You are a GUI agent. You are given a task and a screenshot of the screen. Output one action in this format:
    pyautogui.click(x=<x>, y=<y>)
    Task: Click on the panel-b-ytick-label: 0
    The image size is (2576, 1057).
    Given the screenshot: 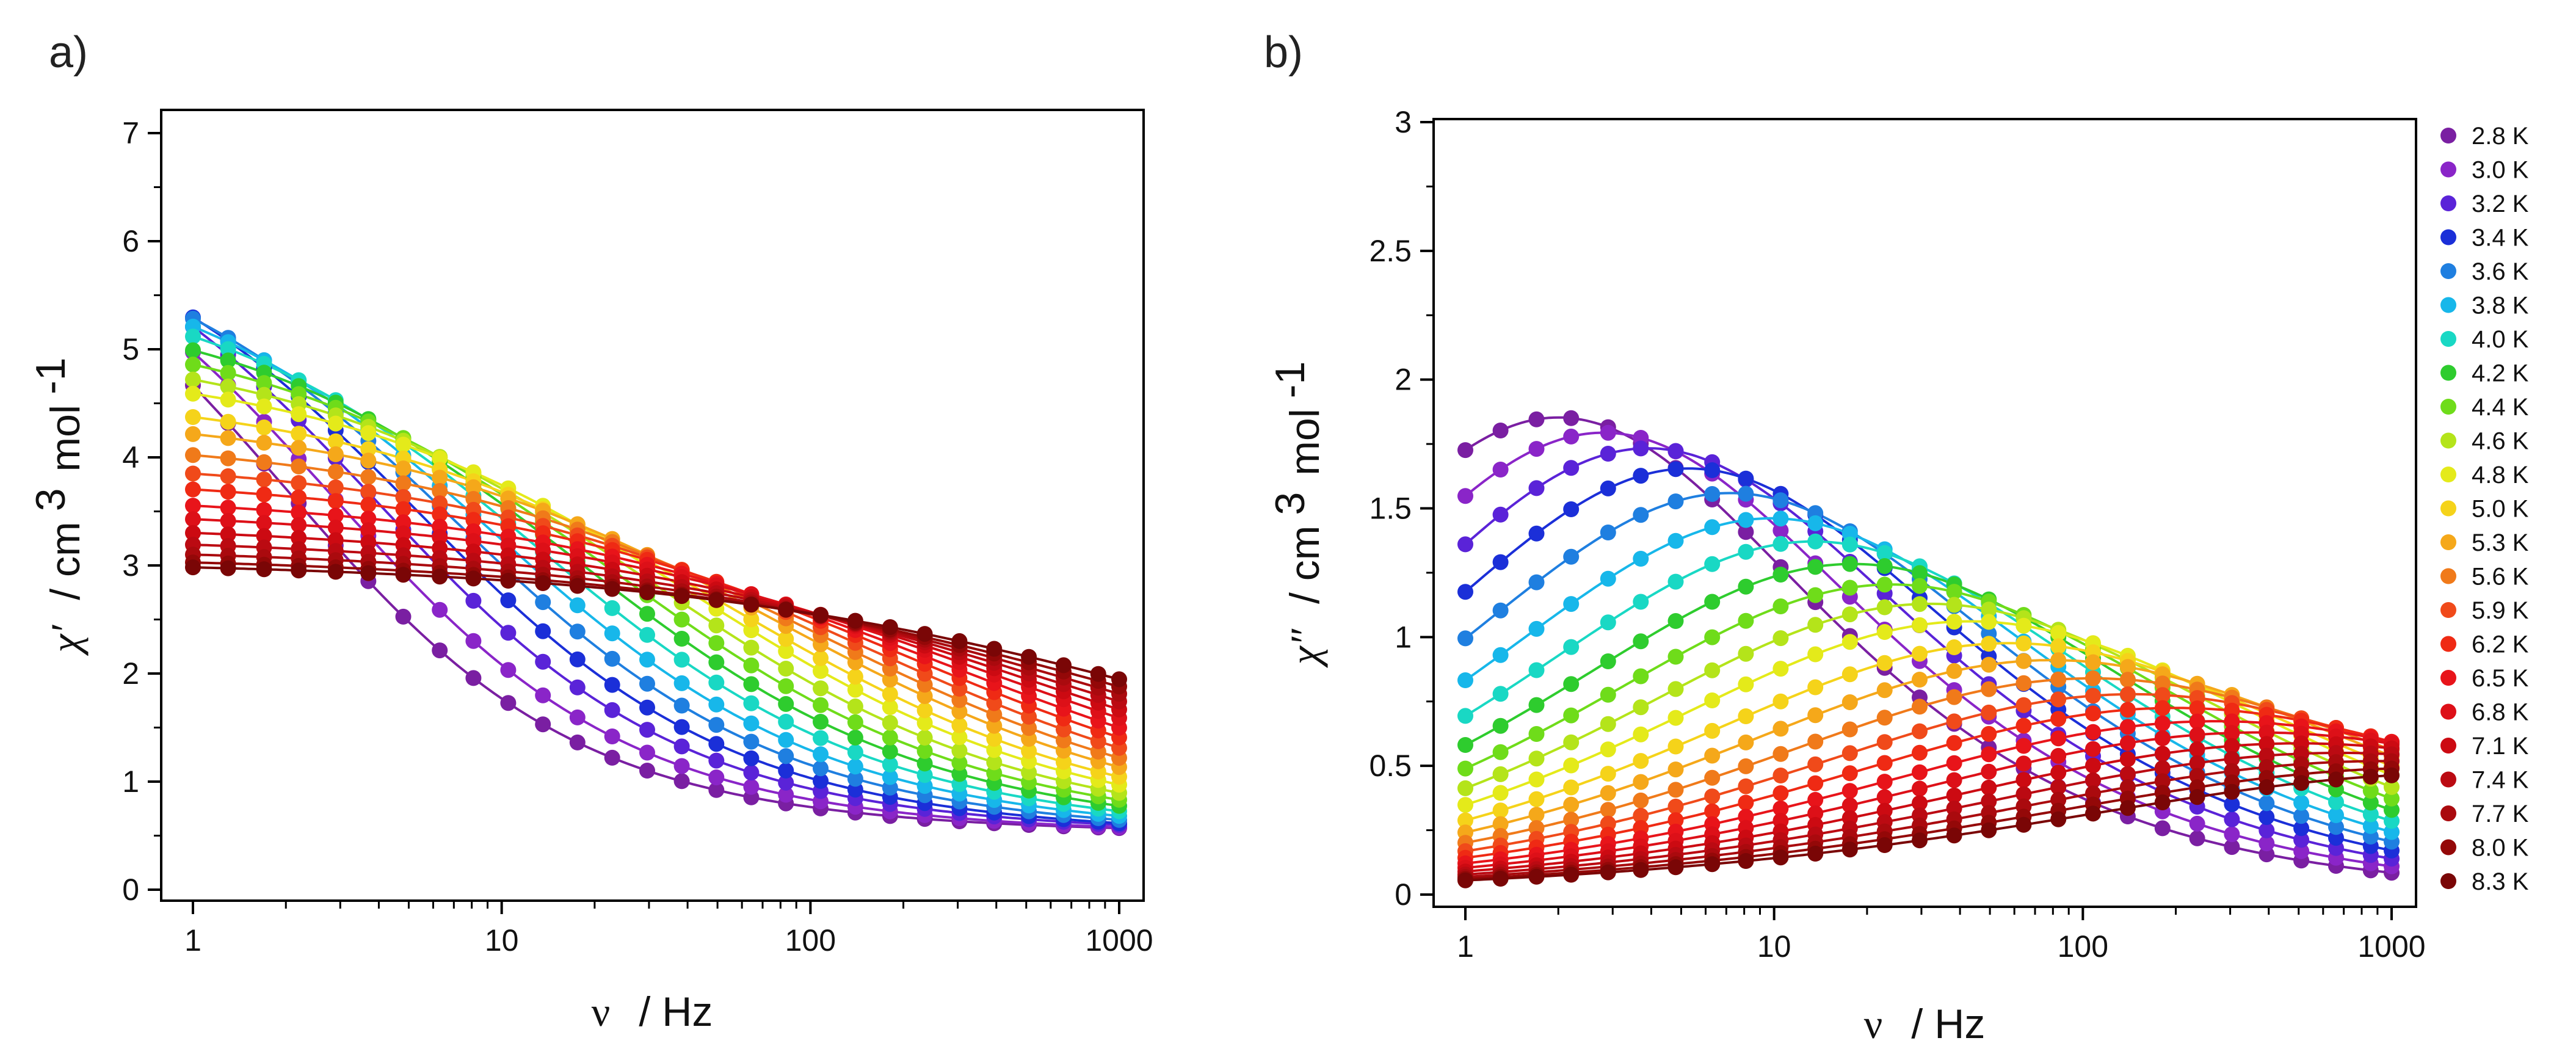 What is the action you would take?
    pyautogui.click(x=1403, y=895)
    